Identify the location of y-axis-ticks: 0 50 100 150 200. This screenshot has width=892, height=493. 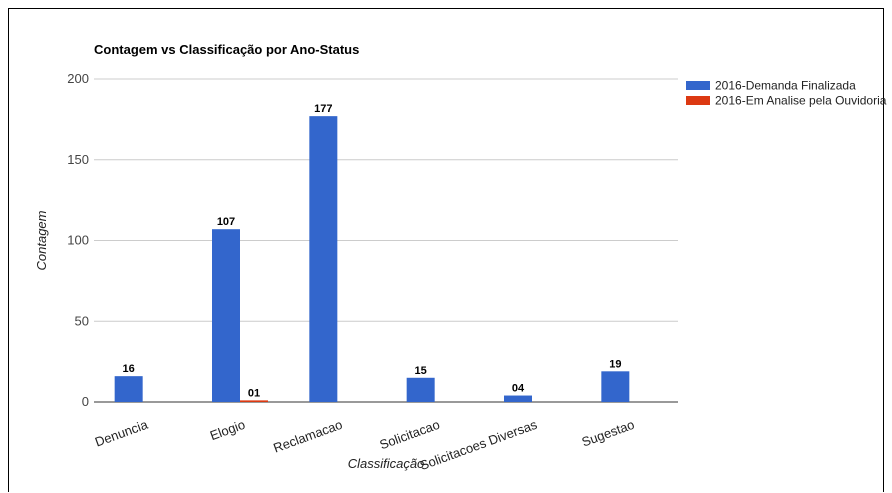
(78, 240).